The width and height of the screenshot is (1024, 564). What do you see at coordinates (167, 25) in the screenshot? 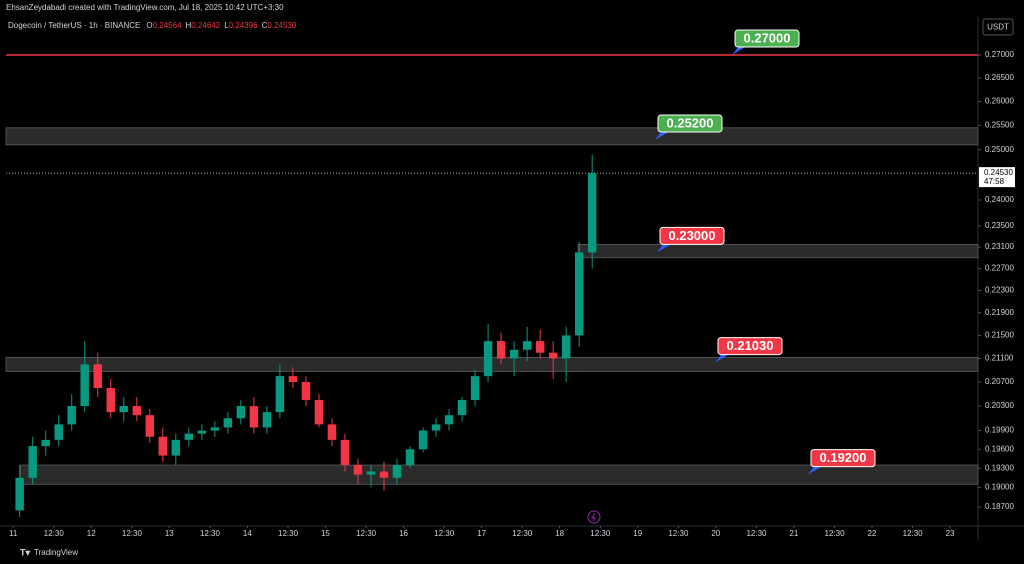
I see `ohlc-value: 0.24564` at bounding box center [167, 25].